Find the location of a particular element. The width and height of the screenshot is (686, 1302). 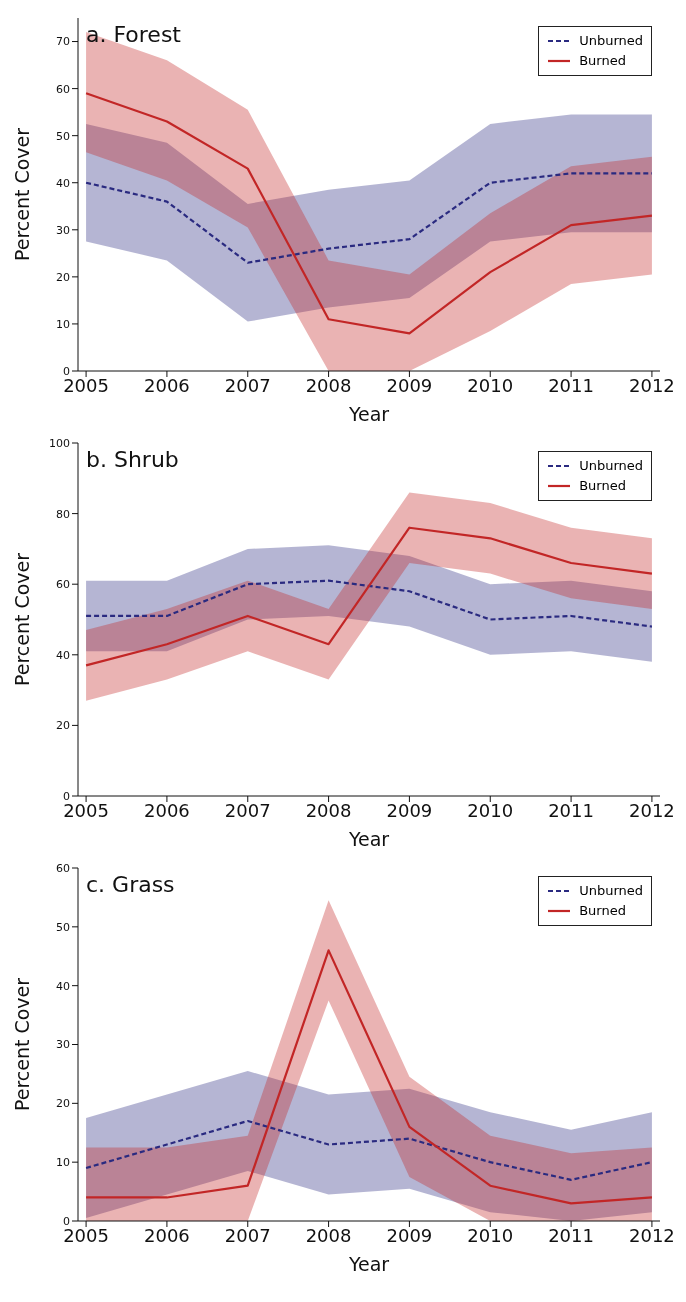

chart-title: b. Shrub is located at coordinates (132, 459).